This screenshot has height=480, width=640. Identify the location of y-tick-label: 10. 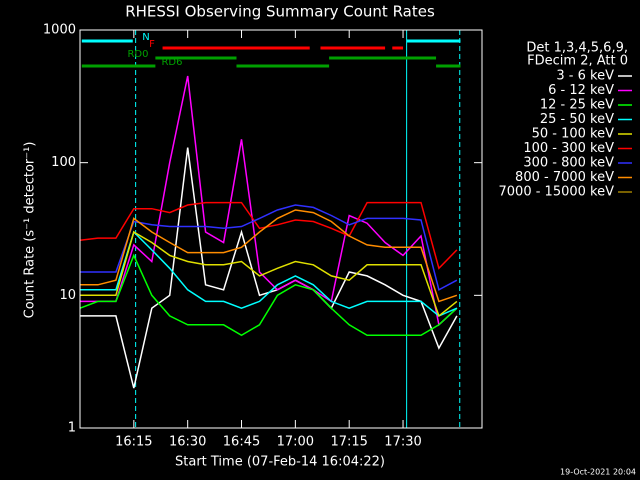
(67, 295).